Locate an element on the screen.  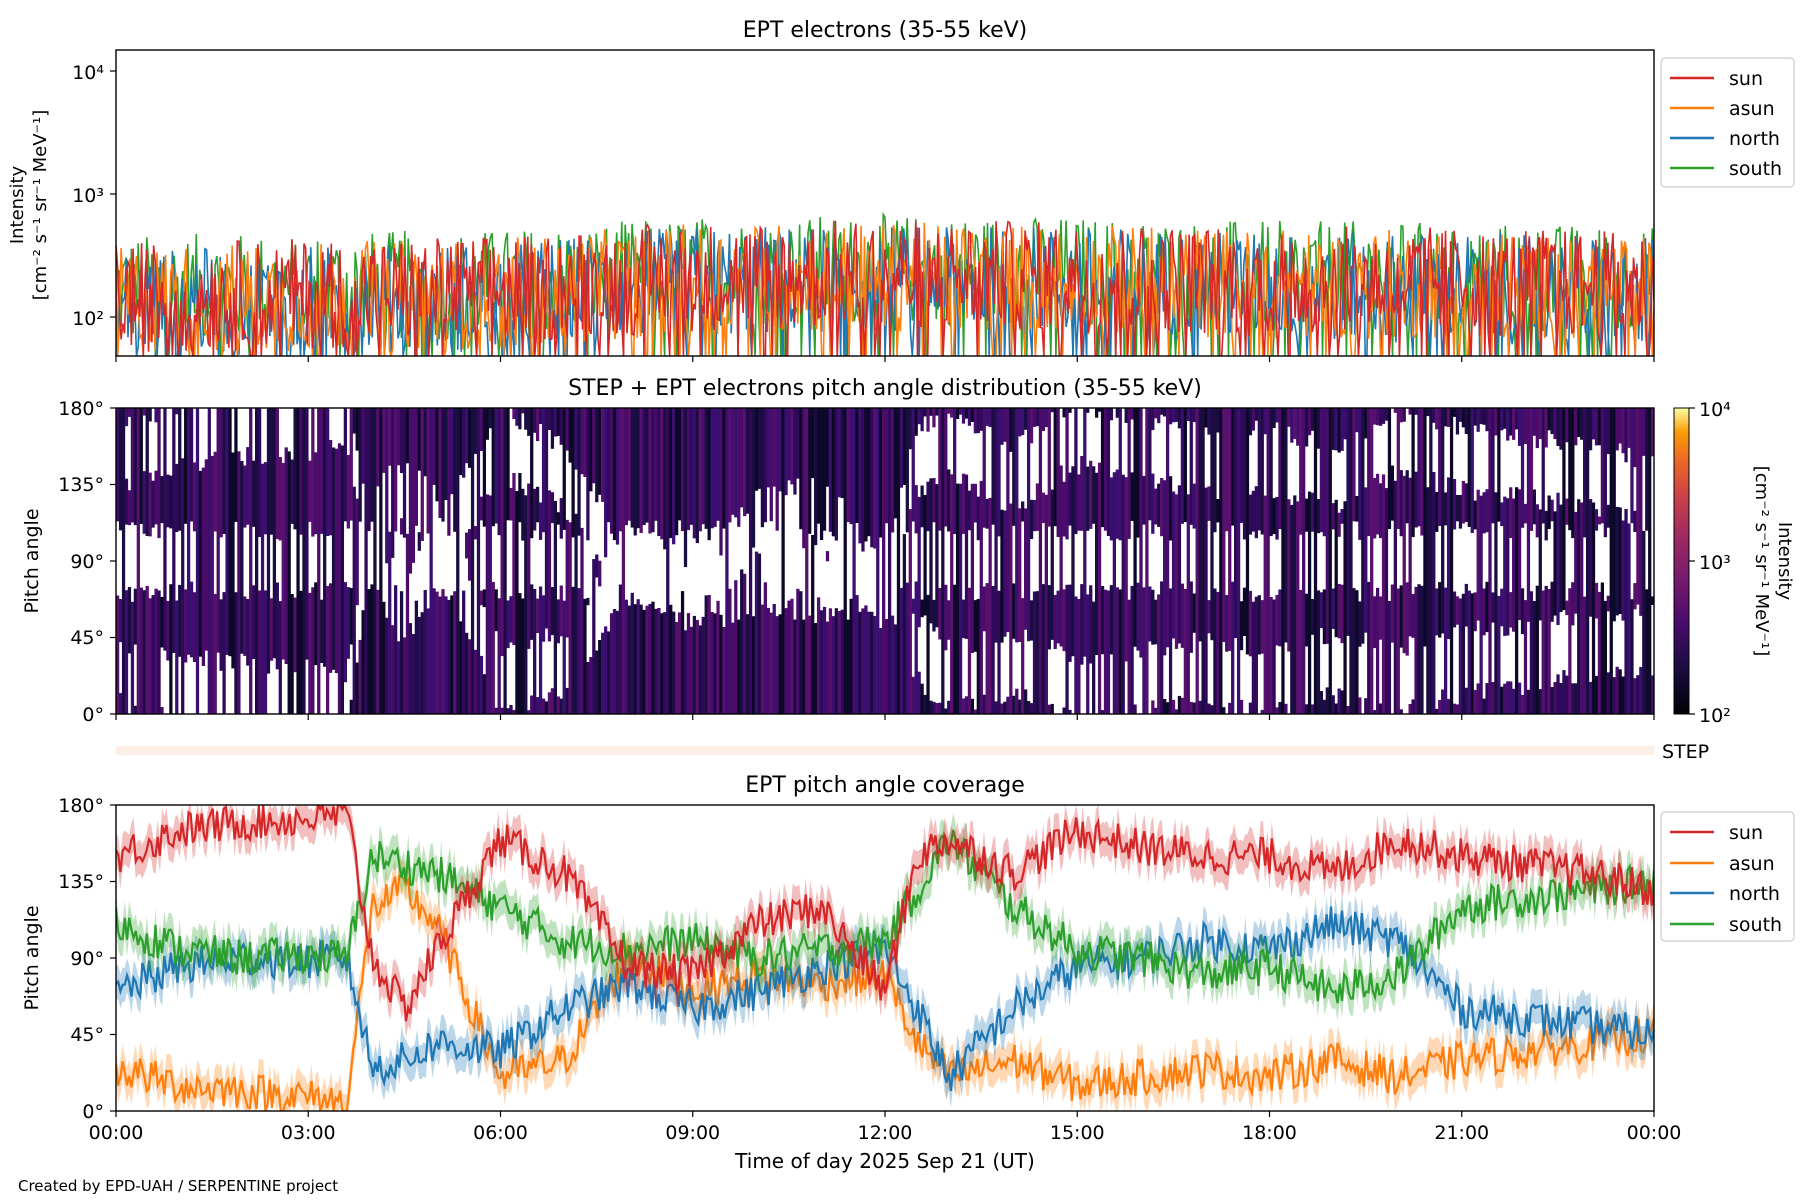
x-tick-label: 12:00 is located at coordinates (885, 1133).